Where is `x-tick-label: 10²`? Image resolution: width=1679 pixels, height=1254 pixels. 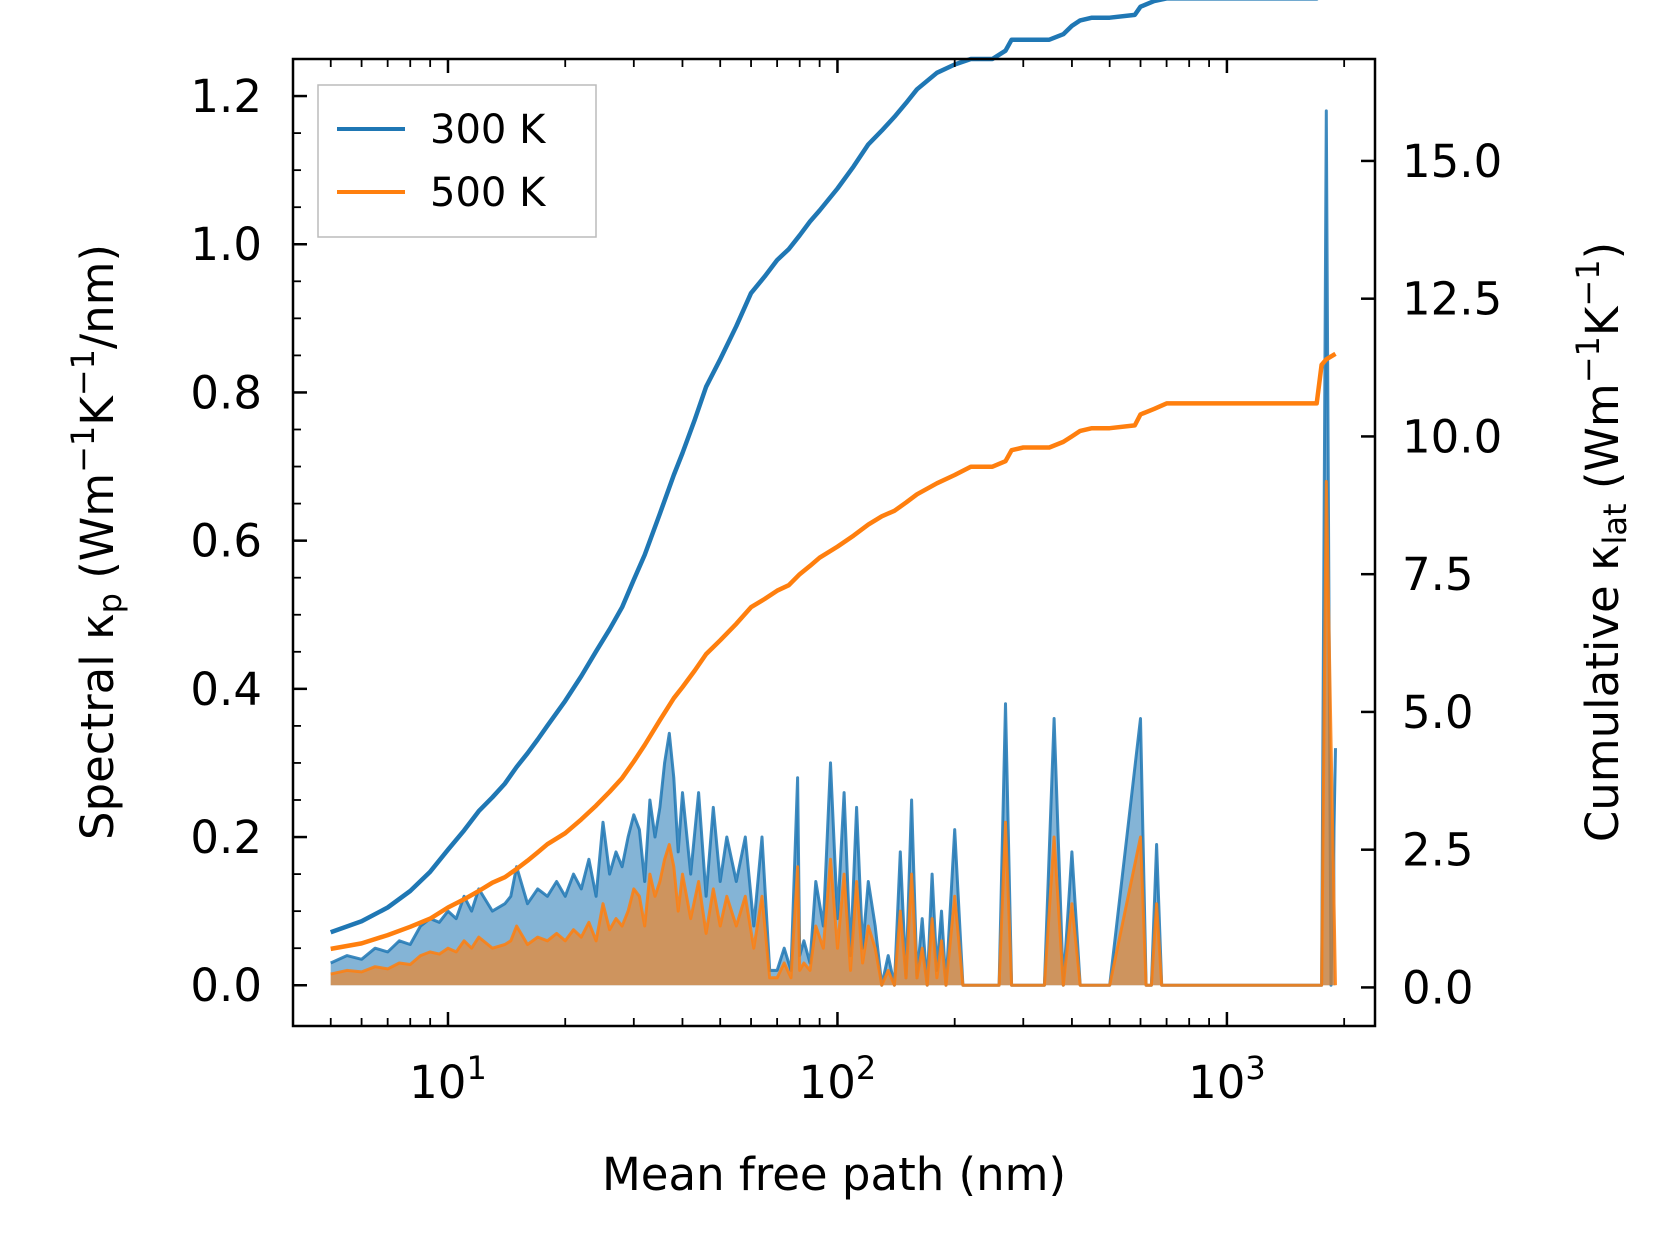
x-tick-label: 10² is located at coordinates (838, 1079).